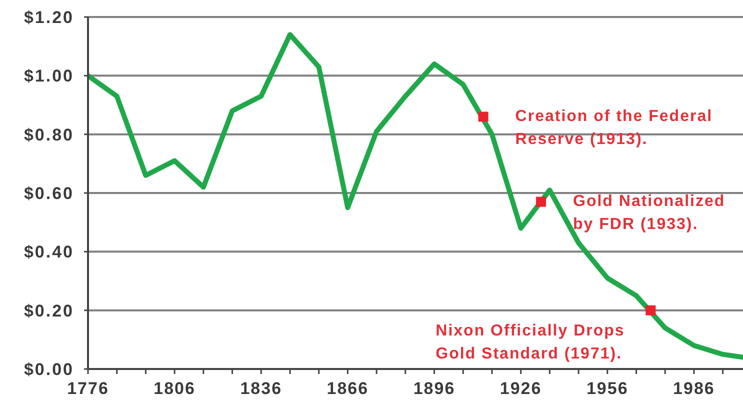  Describe the element at coordinates (347, 388) in the screenshot. I see `x-tick-label: 1866` at that location.